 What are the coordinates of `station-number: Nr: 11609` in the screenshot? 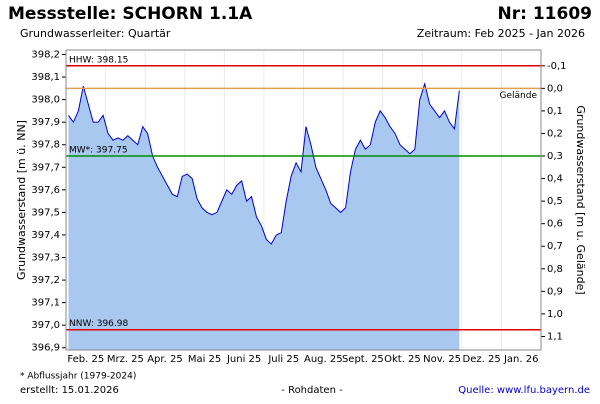 It's located at (545, 14).